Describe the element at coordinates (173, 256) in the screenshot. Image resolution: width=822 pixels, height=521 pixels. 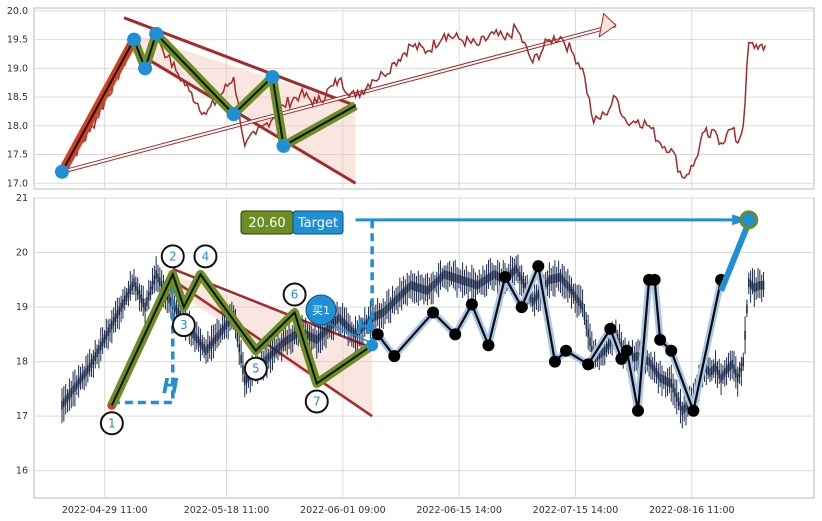
I see `wave-number-label: 2` at that location.